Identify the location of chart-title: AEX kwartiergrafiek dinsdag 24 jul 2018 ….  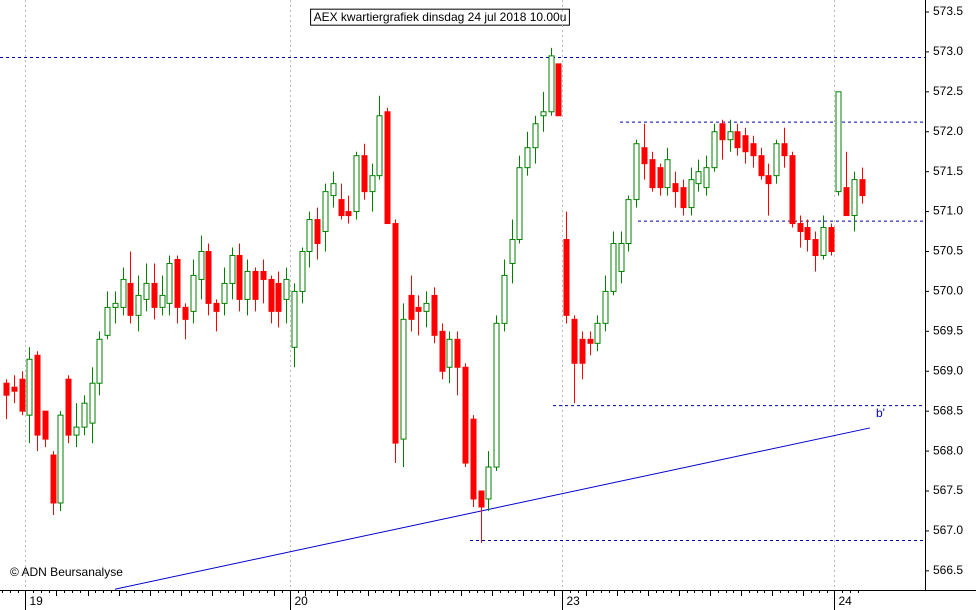
(440, 17).